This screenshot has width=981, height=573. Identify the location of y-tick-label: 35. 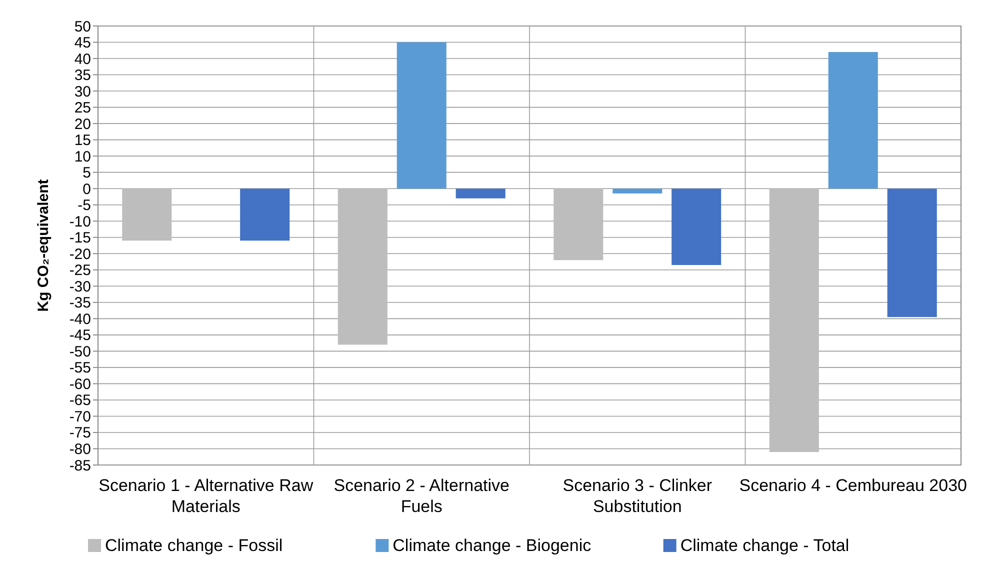
(82, 75).